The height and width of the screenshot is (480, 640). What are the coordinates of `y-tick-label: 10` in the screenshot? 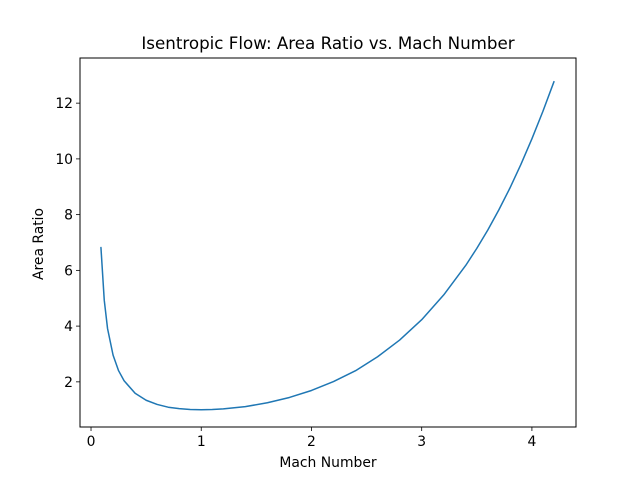 It's located at (64, 160).